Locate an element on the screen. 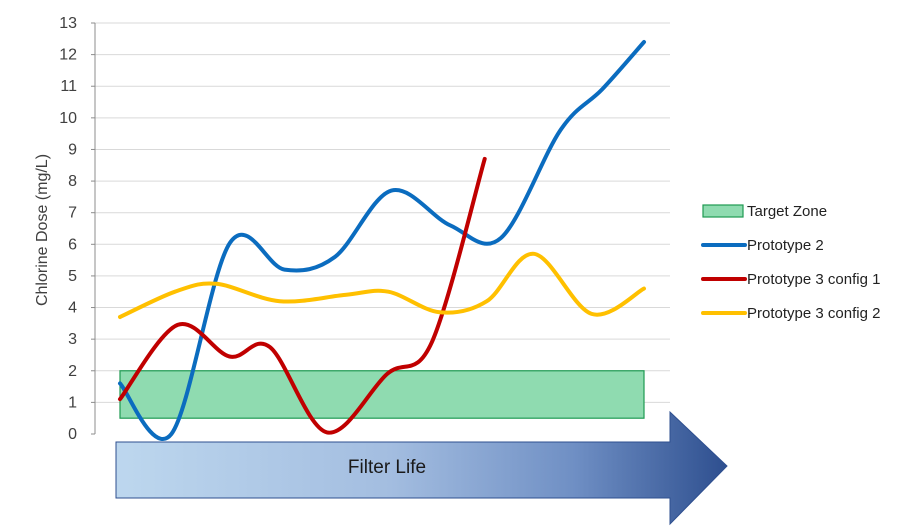  filter-life-arrow: Filter Life is located at coordinates (421, 468).